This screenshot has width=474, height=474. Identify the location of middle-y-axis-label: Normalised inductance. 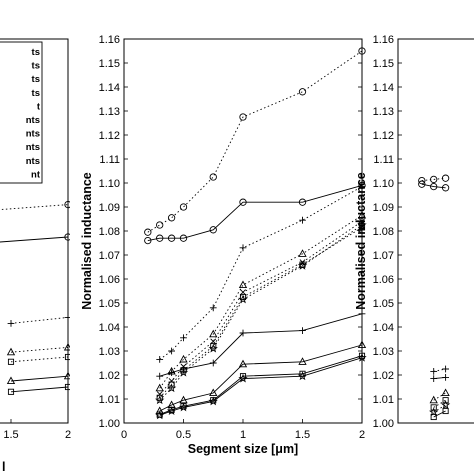
(87, 241).